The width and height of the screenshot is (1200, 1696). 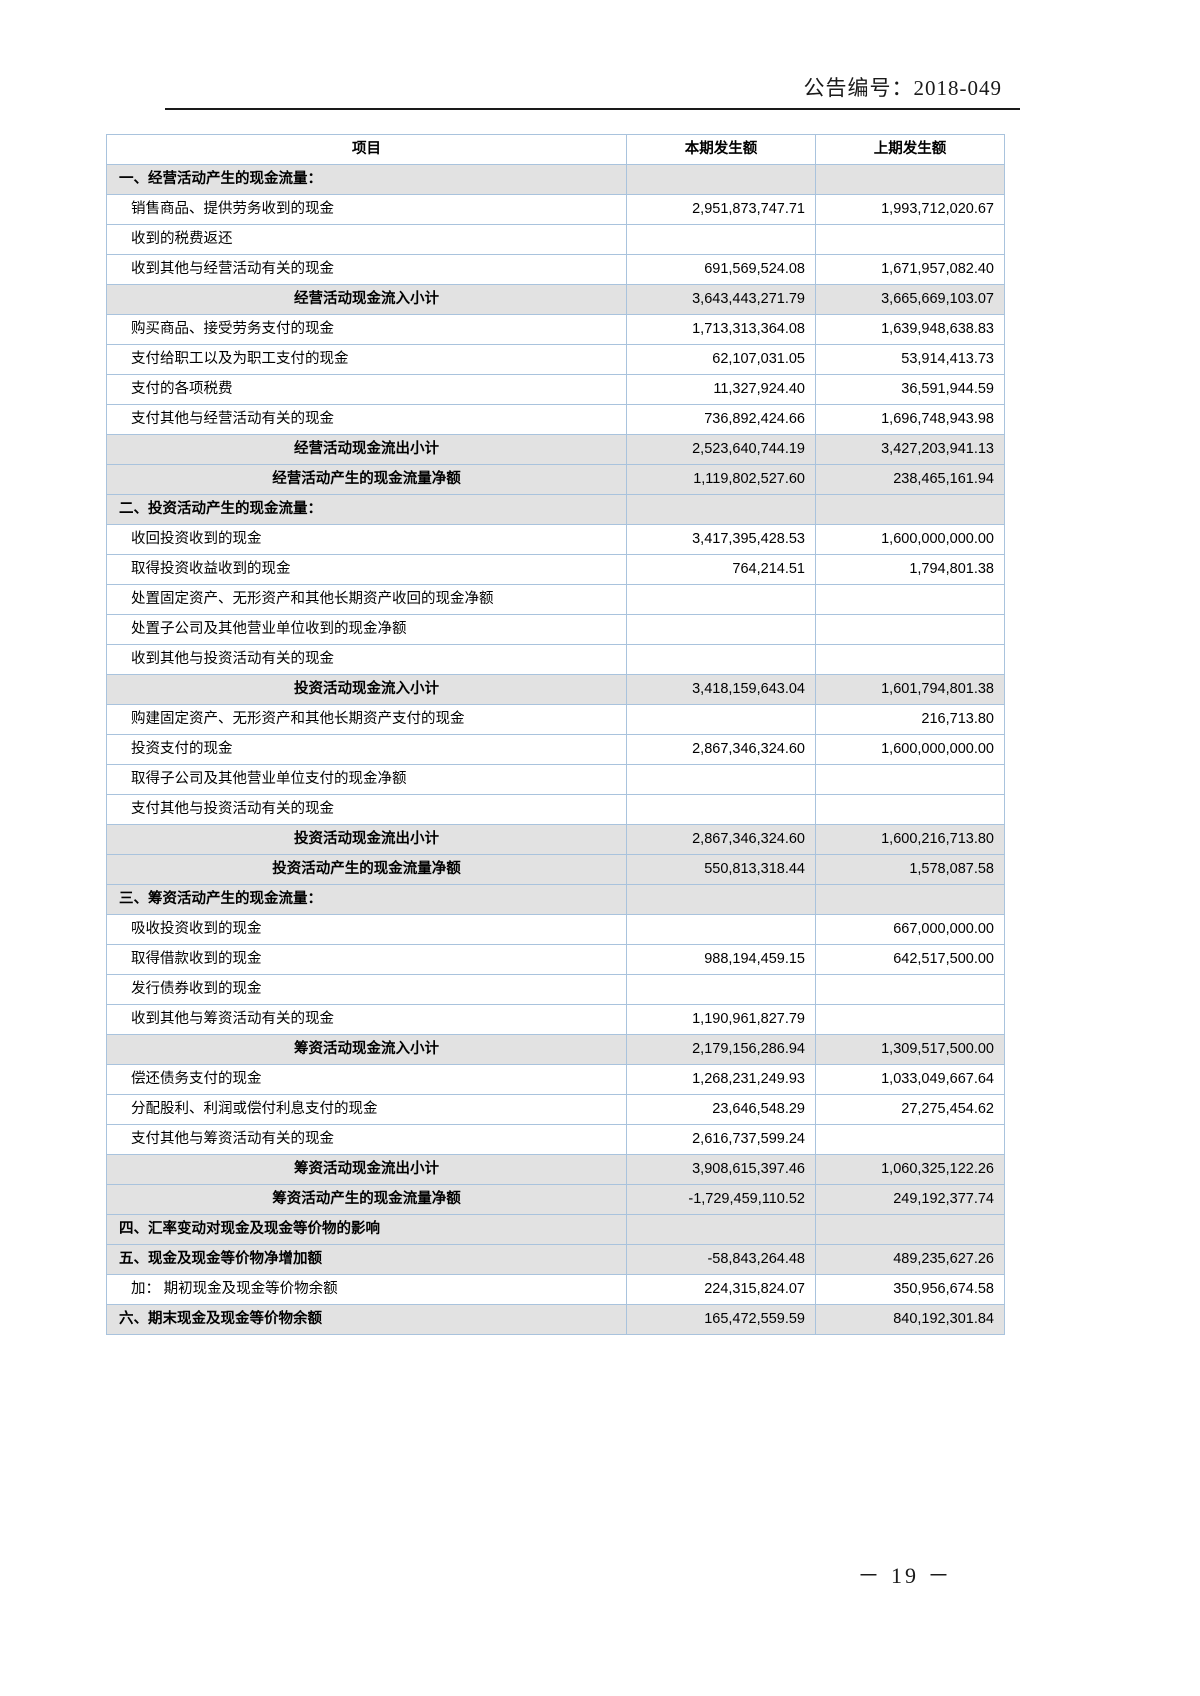 I want to click on table-row: 购建固定资产、无形资产和其他长期资产支付的现金 216,713.80, so click(x=555, y=719).